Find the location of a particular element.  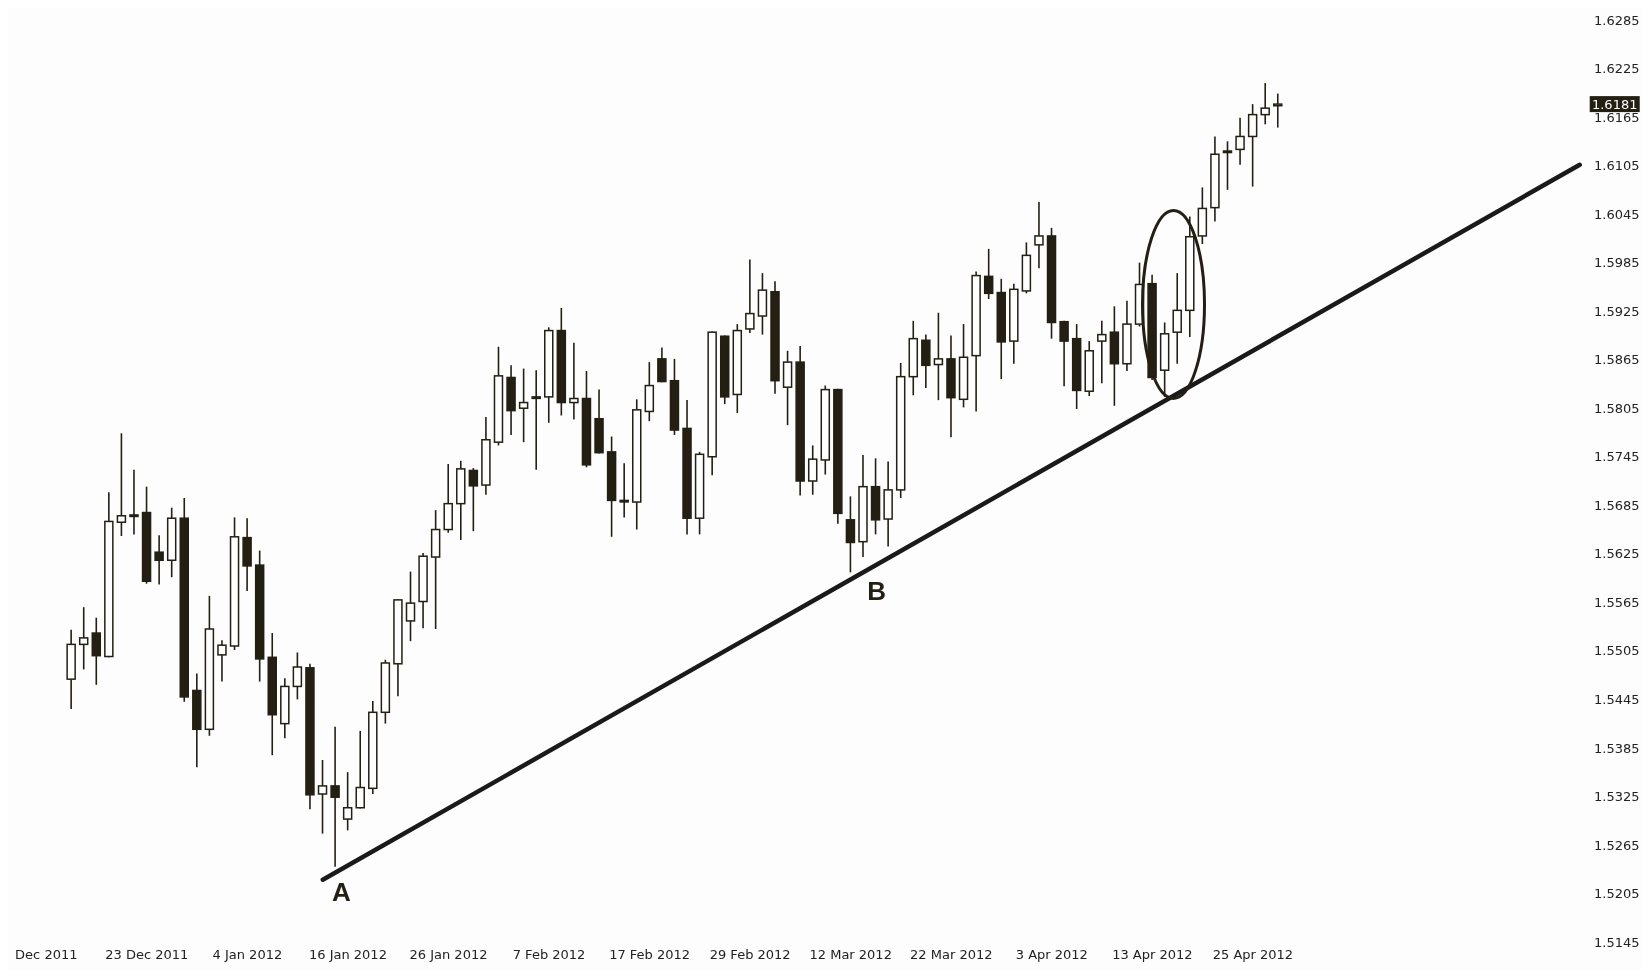

text: 1.6181 is located at coordinates (1614, 105).